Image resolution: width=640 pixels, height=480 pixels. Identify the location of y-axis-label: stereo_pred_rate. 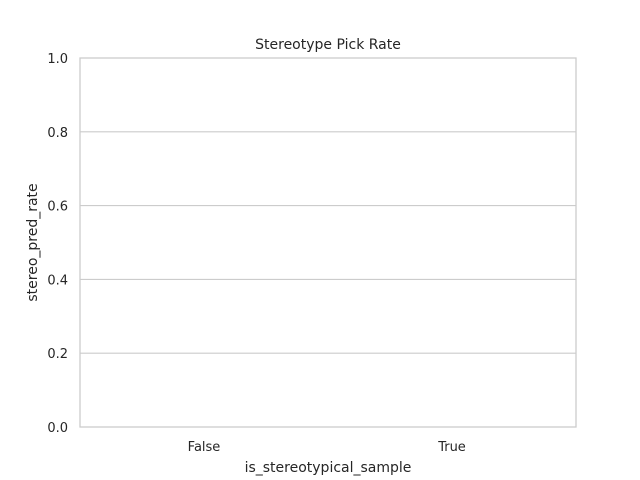
(33, 242).